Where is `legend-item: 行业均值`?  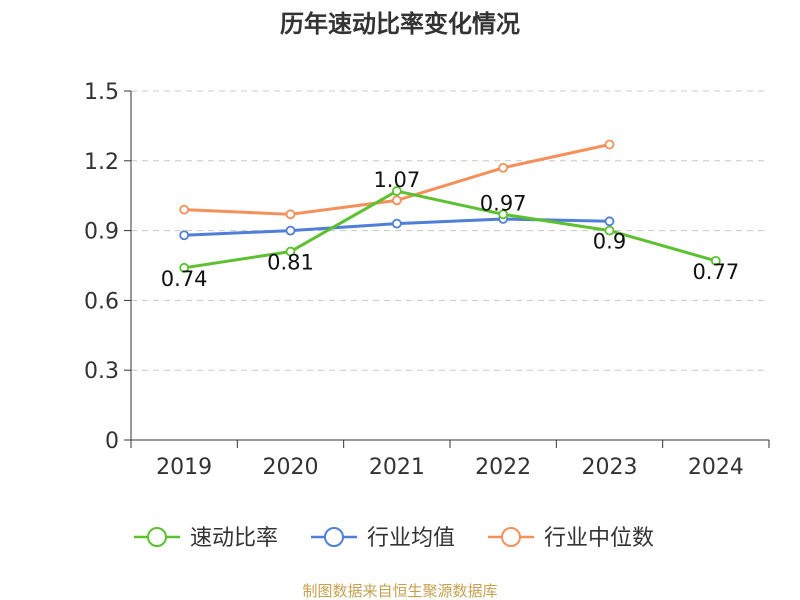
legend-item: 行业均值 is located at coordinates (383, 538).